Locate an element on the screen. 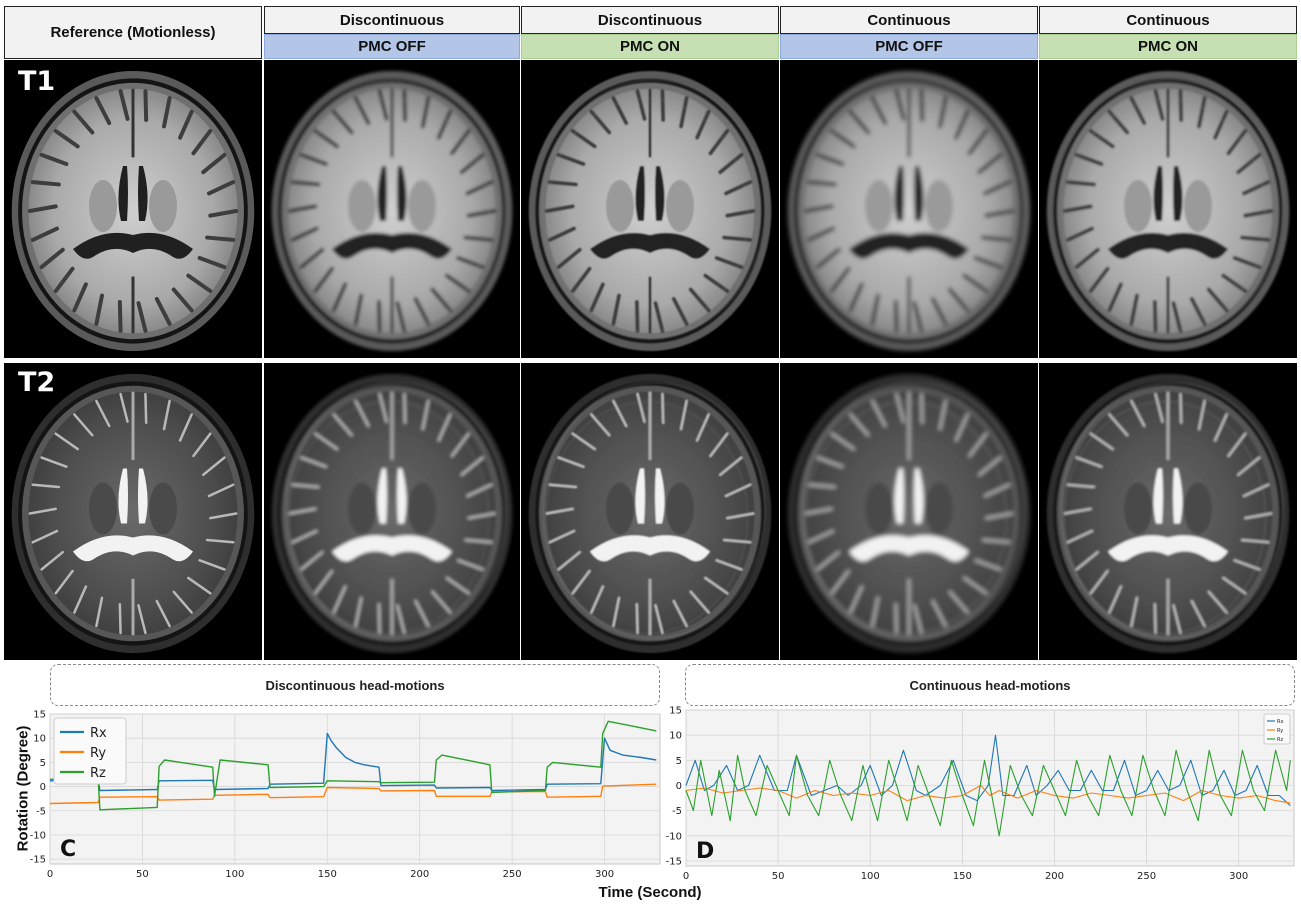 Image resolution: width=1301 pixels, height=908 pixels. caption-discontinuous-label: Discontinuous head-motions is located at coordinates (355, 685).